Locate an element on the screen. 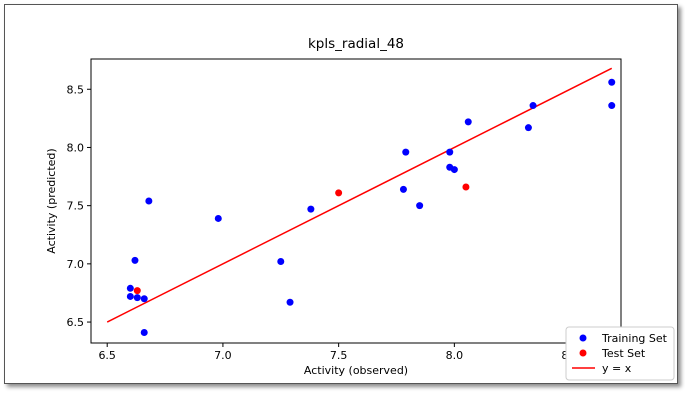 The height and width of the screenshot is (402, 685). chart-title: kpls_radial_48 is located at coordinates (356, 44).